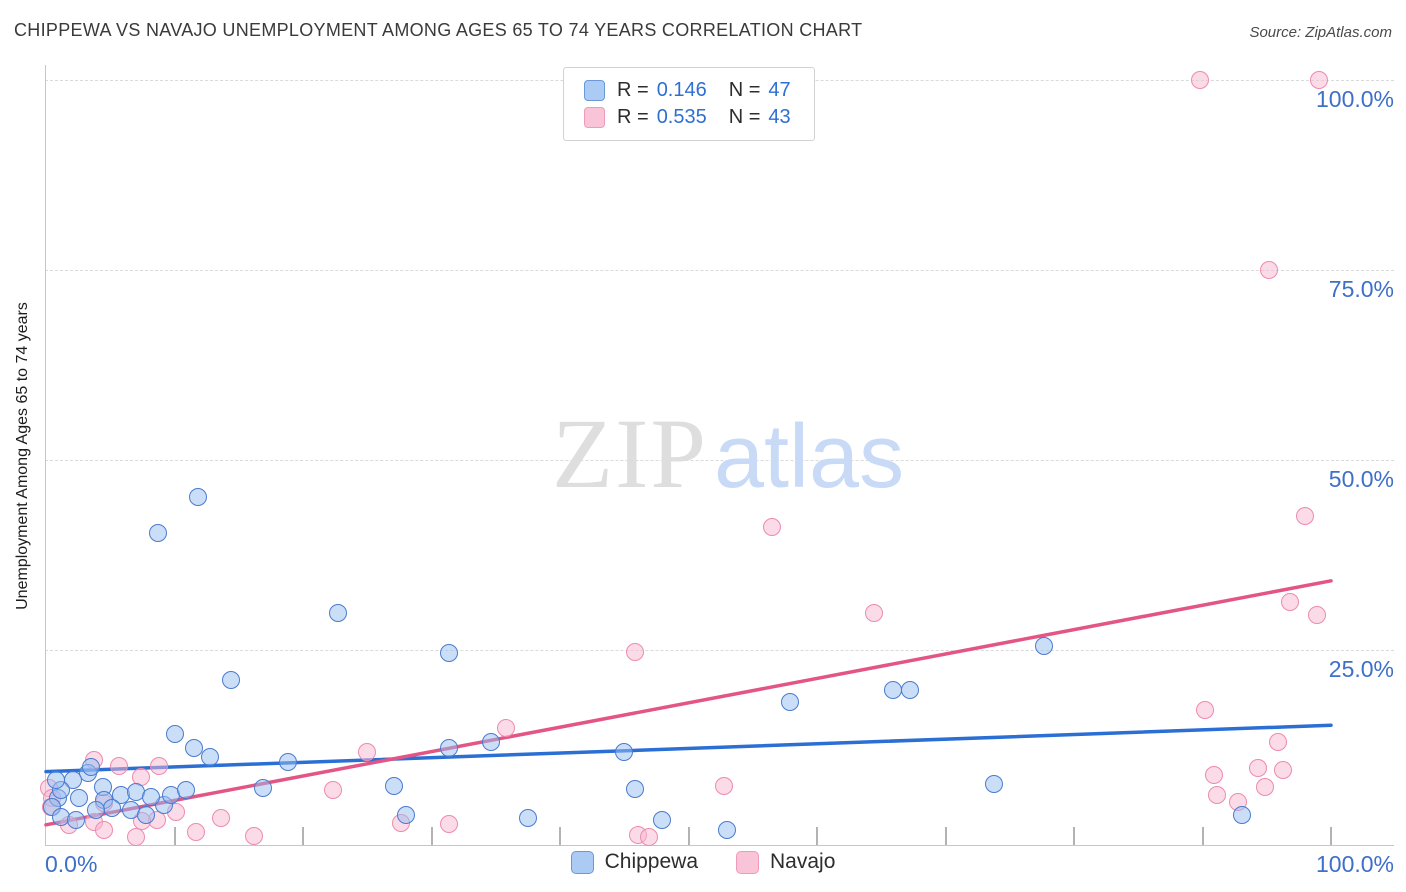  What do you see at coordinates (681, 117) in the screenshot?
I see `r-value-navajo: 0.535` at bounding box center [681, 117].